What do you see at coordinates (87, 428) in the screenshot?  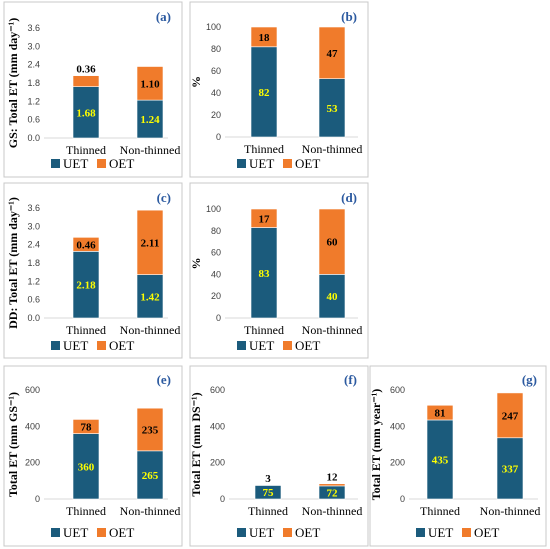 I see `data-label: 78` at bounding box center [87, 428].